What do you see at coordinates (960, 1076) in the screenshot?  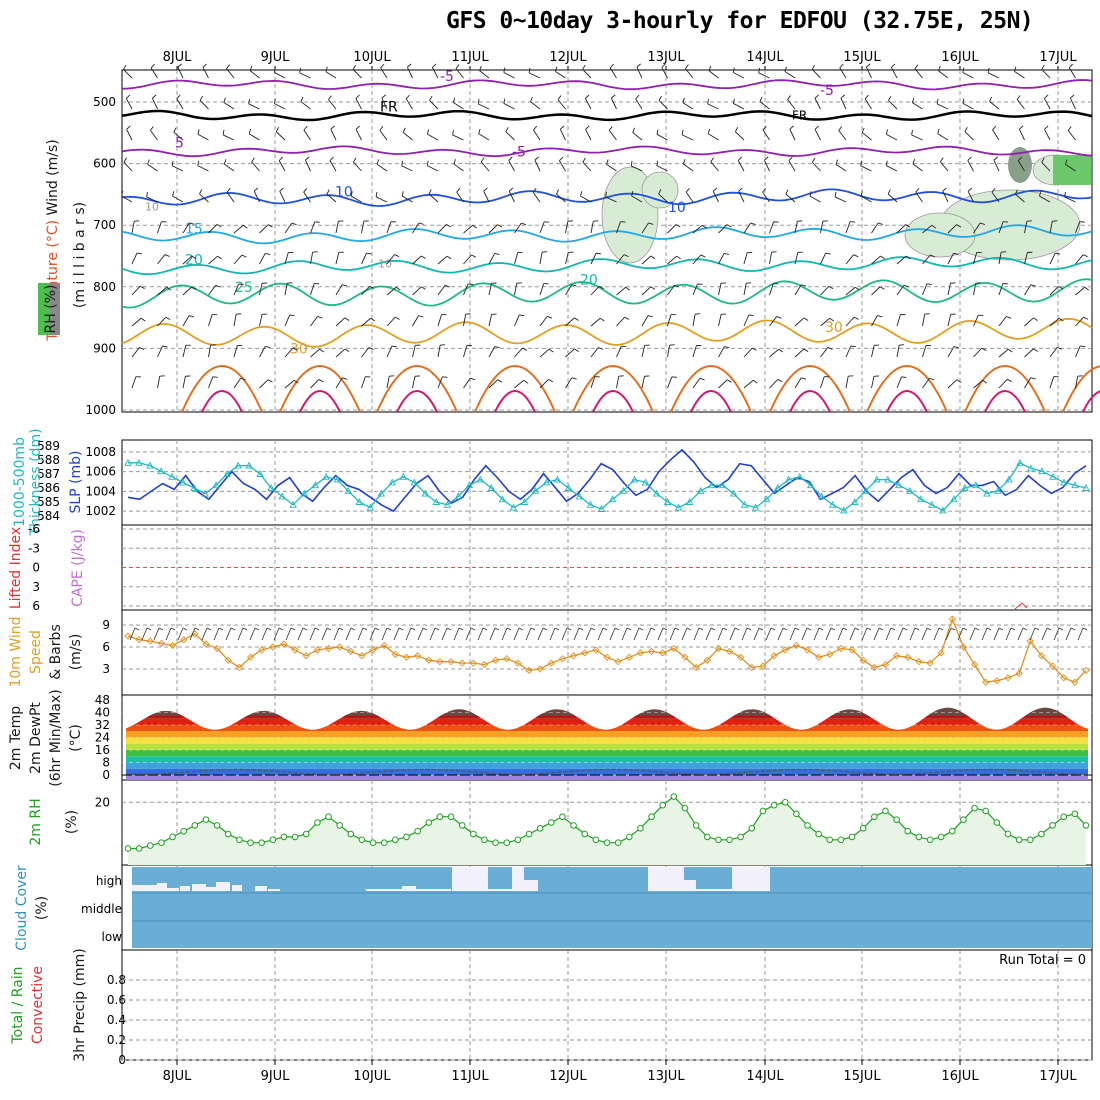 I see `date-label-bottom: 16JUL` at bounding box center [960, 1076].